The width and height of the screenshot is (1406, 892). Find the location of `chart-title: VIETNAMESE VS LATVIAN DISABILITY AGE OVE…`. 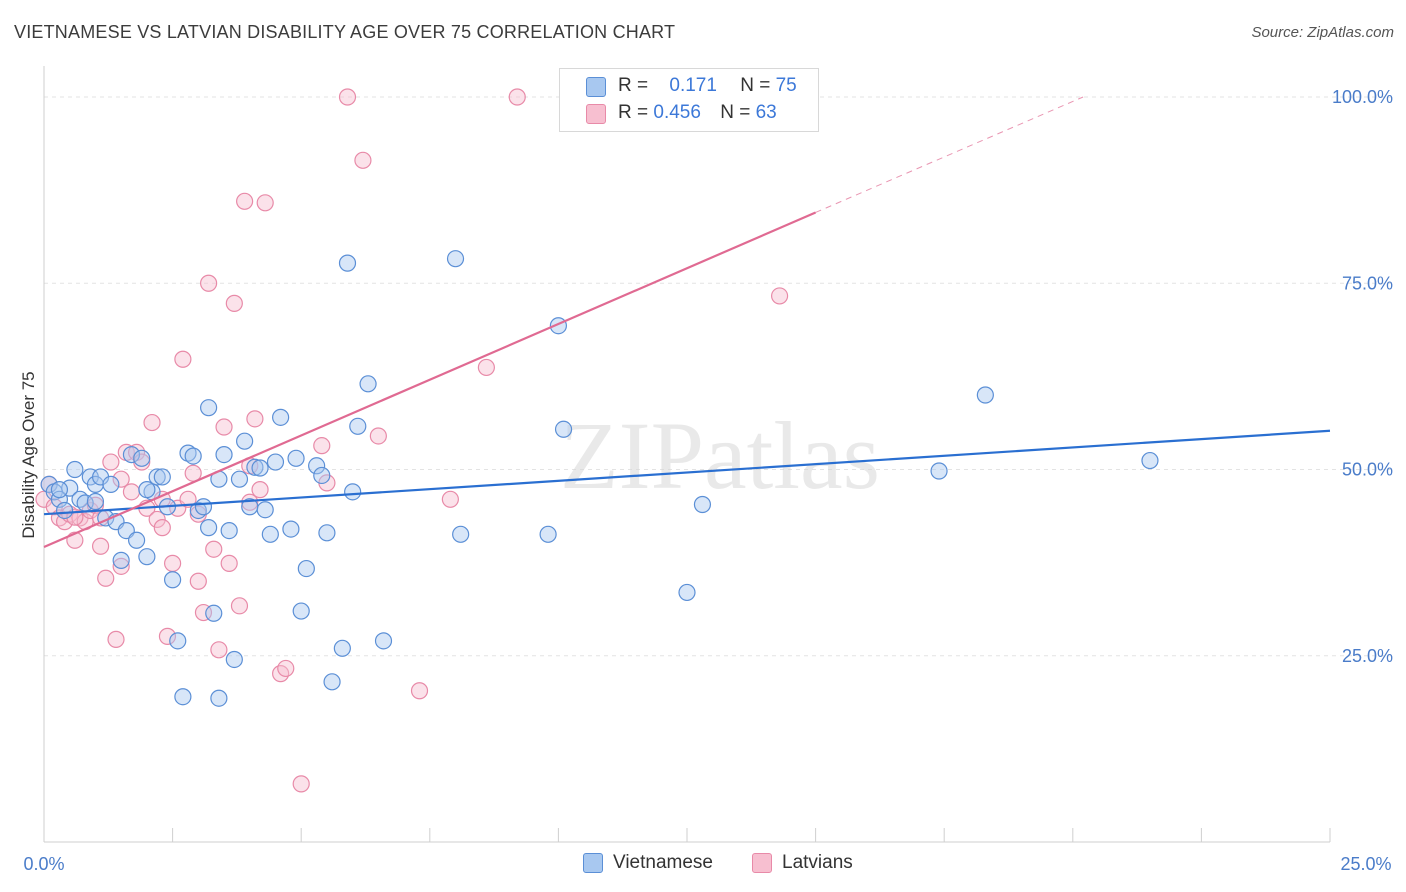

chart-title: VIETNAMESE VS LATVIAN DISABILITY AGE OVE… is located at coordinates (345, 32).